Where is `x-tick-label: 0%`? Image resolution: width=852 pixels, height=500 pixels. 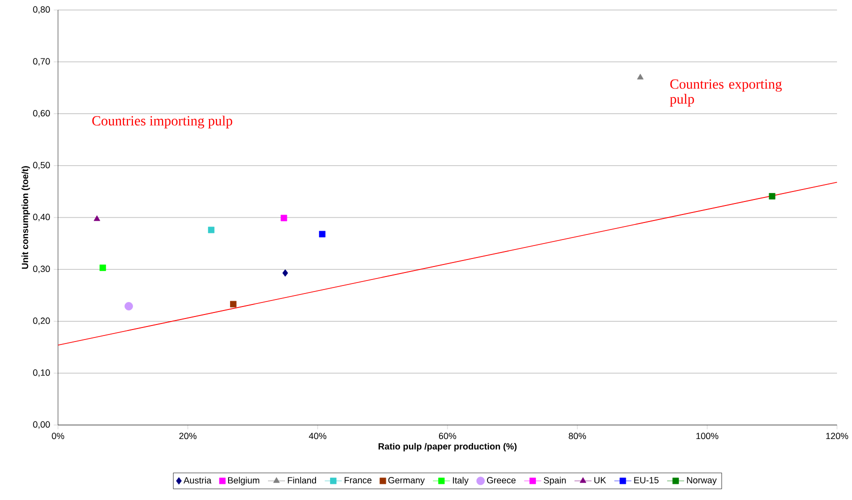 x-tick-label: 0% is located at coordinates (58, 436).